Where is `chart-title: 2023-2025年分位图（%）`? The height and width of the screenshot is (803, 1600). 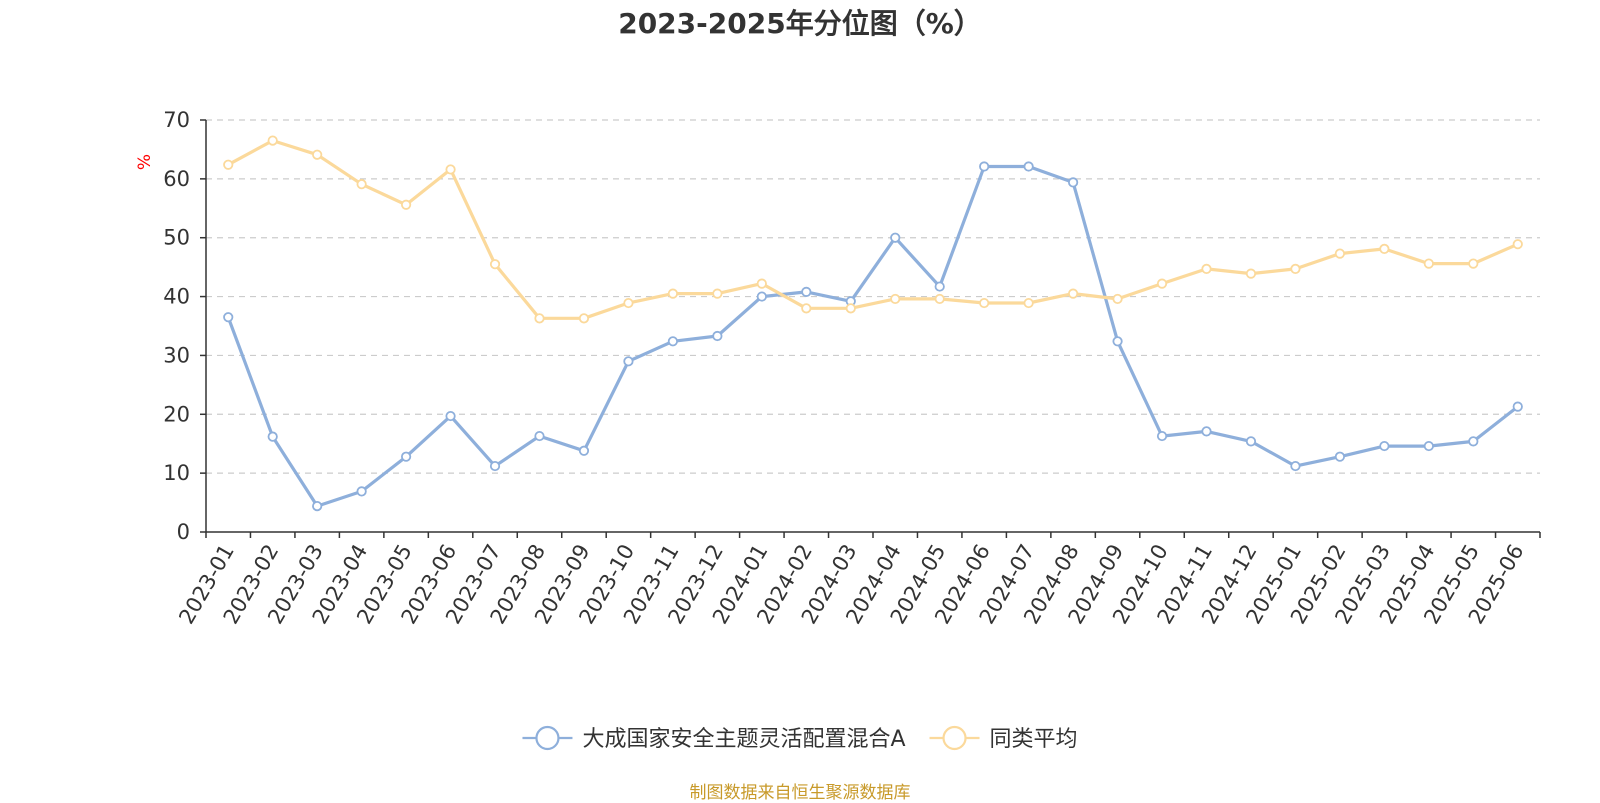 chart-title: 2023-2025年分位图（%） is located at coordinates (800, 23).